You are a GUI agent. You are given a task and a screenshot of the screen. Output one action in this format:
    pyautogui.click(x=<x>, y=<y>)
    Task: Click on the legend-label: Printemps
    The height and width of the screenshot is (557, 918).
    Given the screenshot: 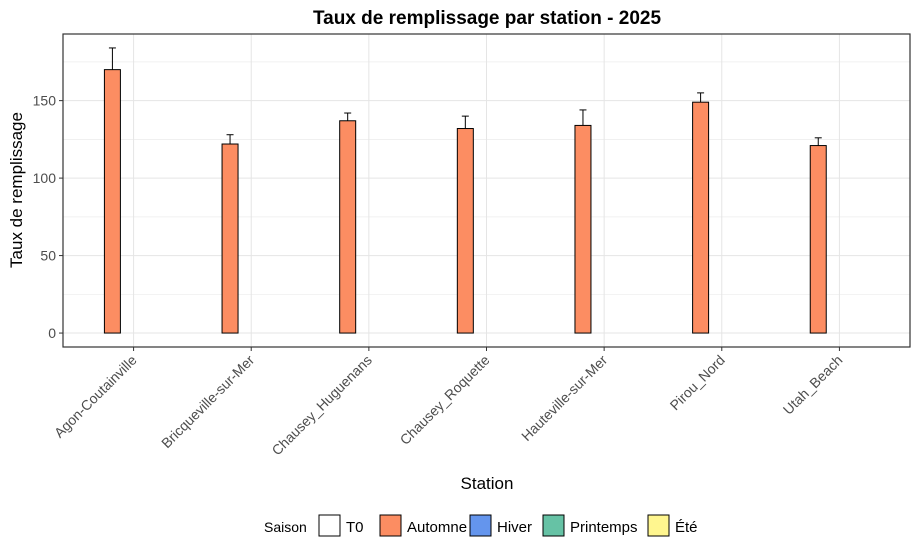 What is the action you would take?
    pyautogui.click(x=604, y=527)
    